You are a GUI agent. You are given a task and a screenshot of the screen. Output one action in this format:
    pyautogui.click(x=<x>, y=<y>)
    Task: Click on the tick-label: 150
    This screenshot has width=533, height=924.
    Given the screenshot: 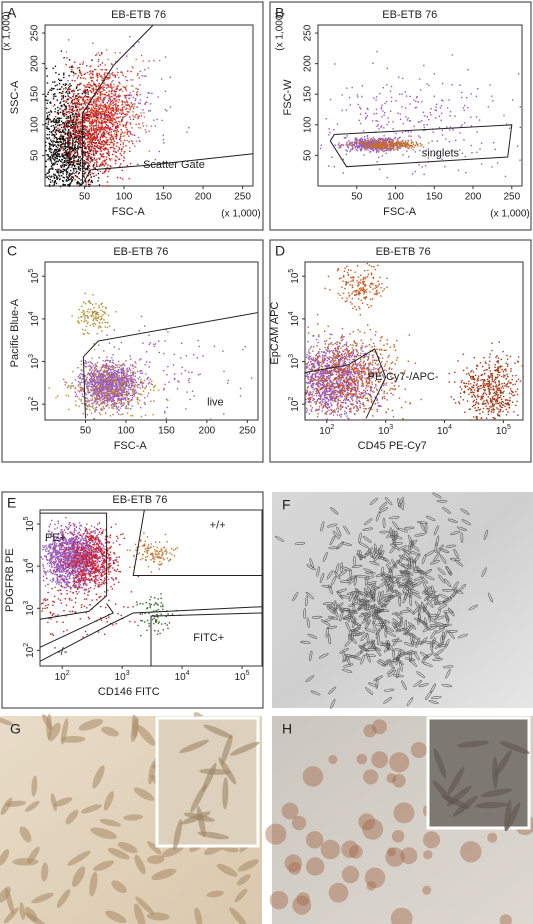 What is the action you would take?
    pyautogui.click(x=163, y=197)
    